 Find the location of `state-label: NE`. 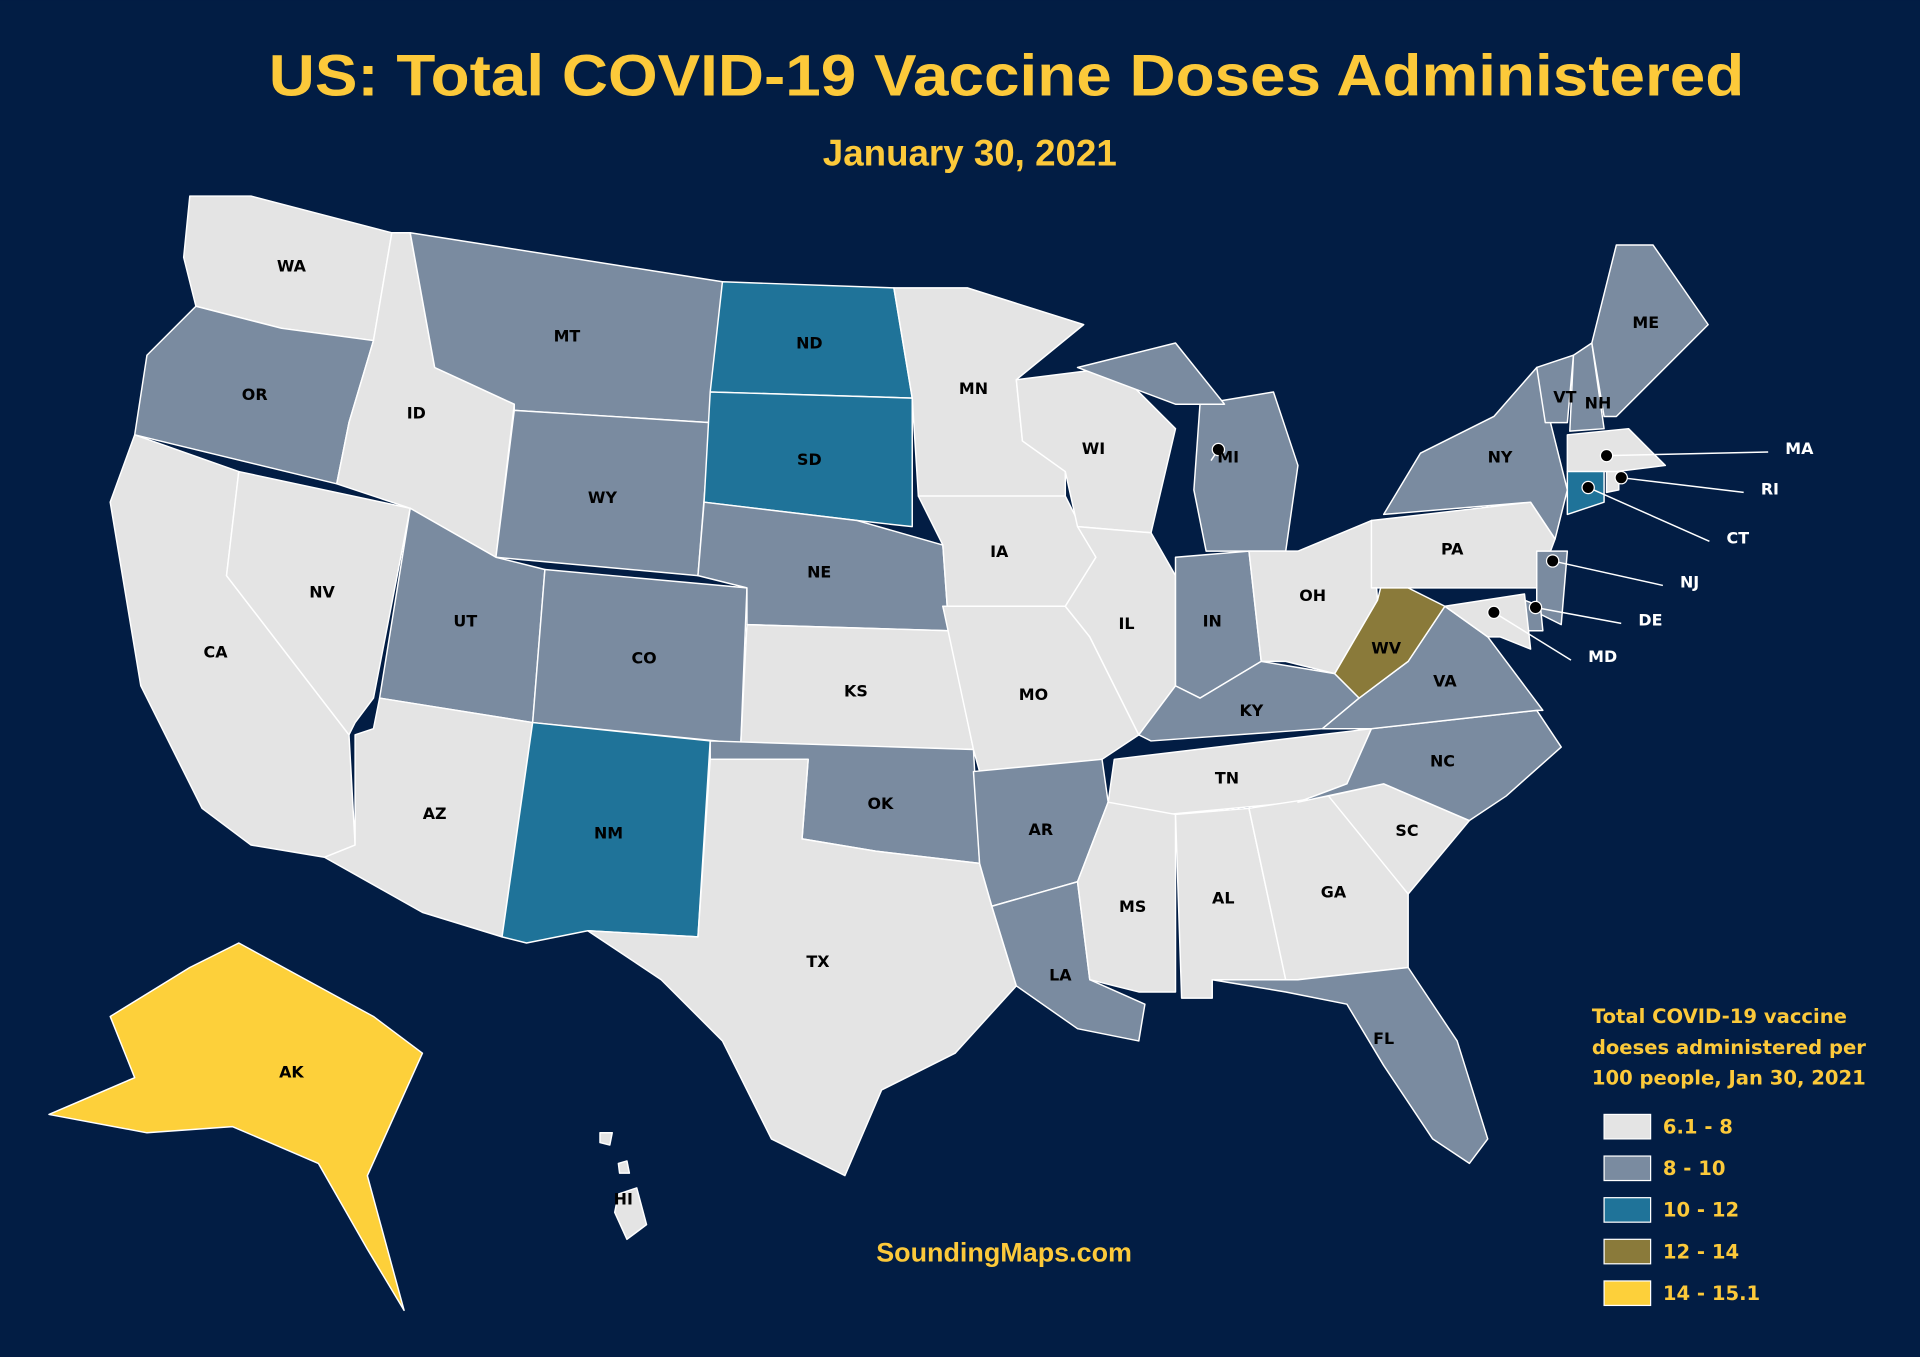

state-label: NE is located at coordinates (819, 572).